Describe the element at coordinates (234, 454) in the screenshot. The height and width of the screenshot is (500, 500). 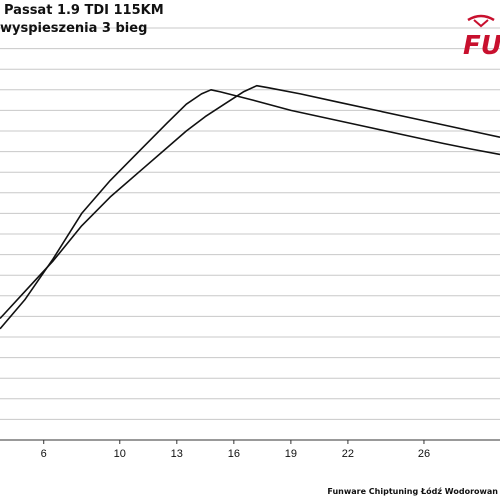
I see `x-tick-label: 16` at that location.